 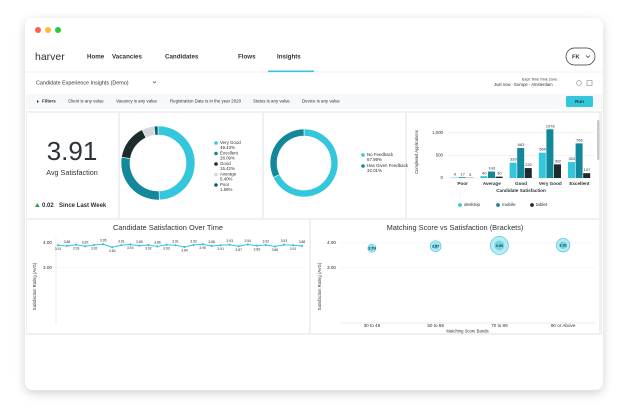 I want to click on timezone-label: Each Time Time Zone :, so click(x=540, y=79).